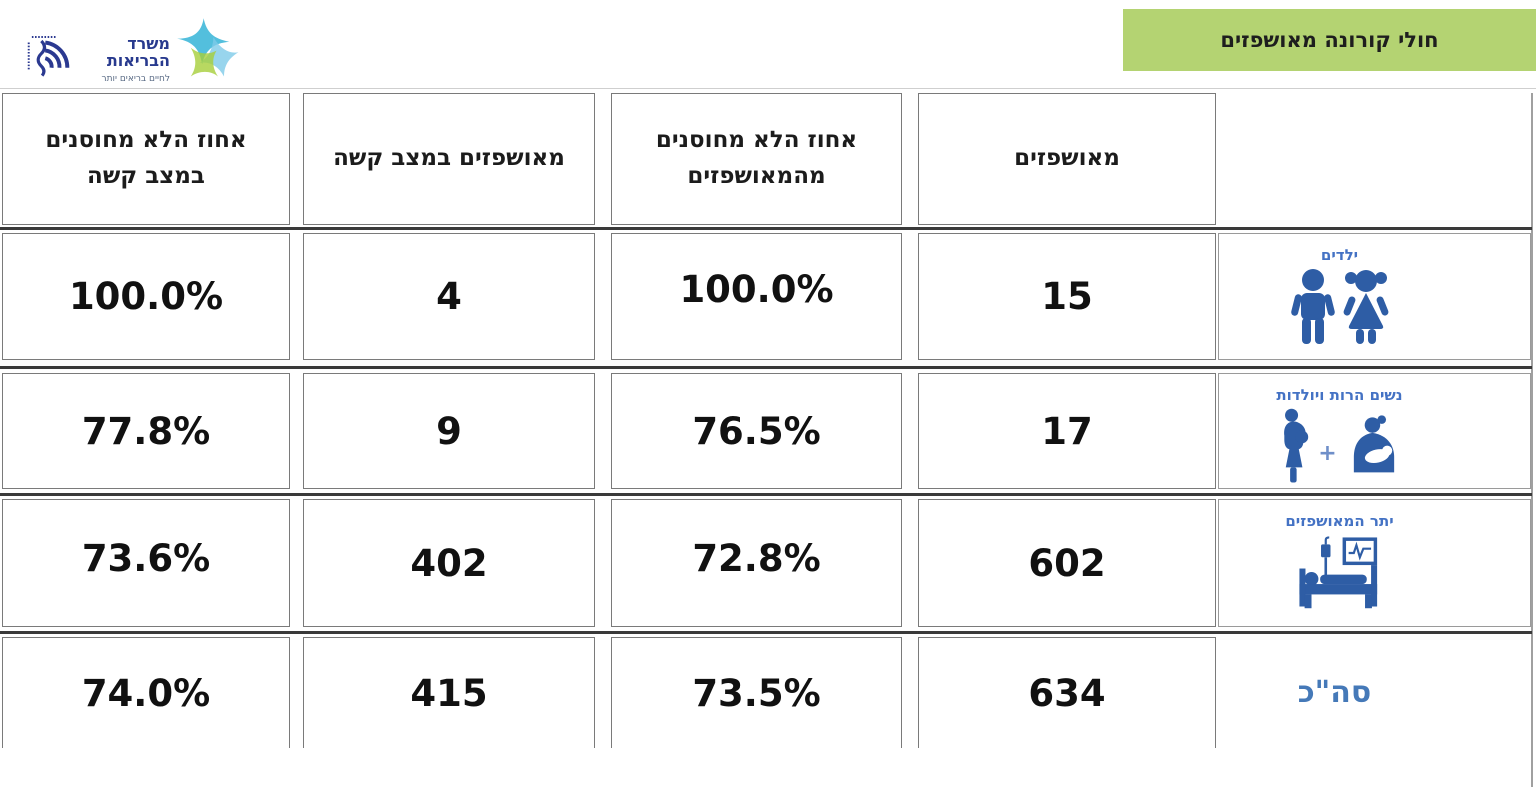  I want to click on total-label: סה"כ, so click(1334, 692).